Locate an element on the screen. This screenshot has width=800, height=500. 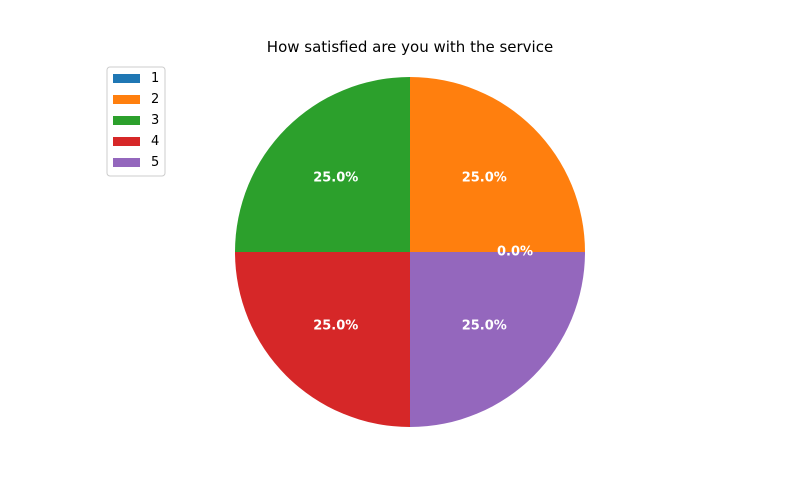
legend-label-5: 5 is located at coordinates (155, 162).